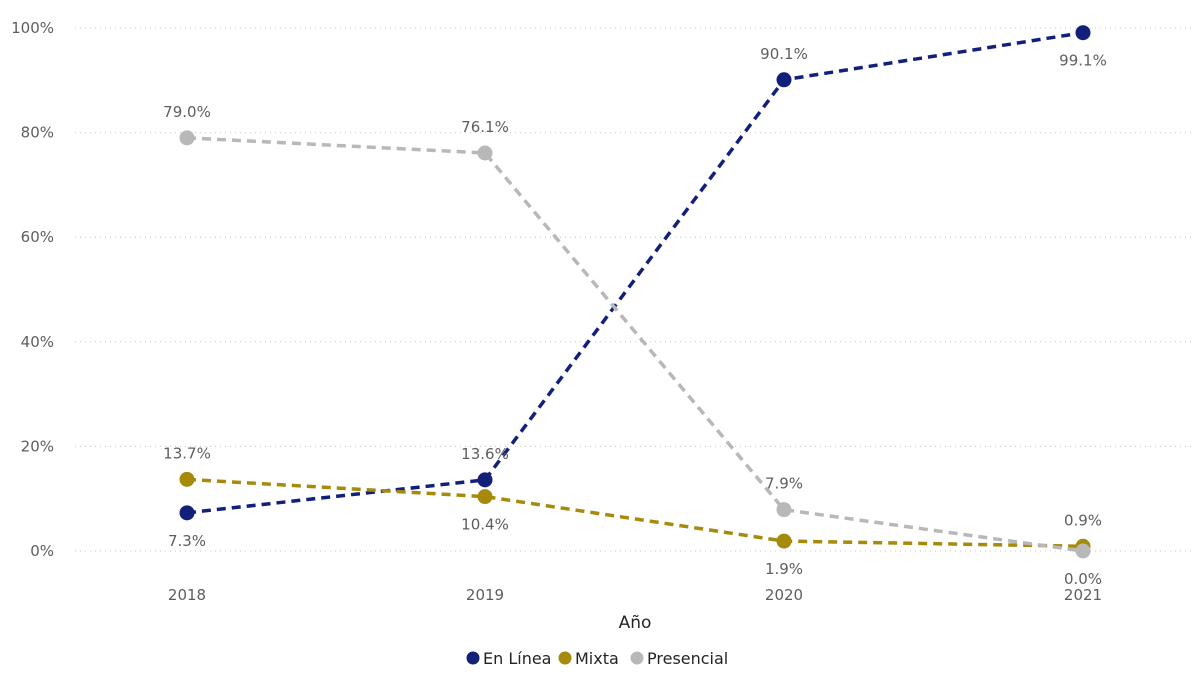  What do you see at coordinates (784, 54) in the screenshot?
I see `data-label: 90.1%` at bounding box center [784, 54].